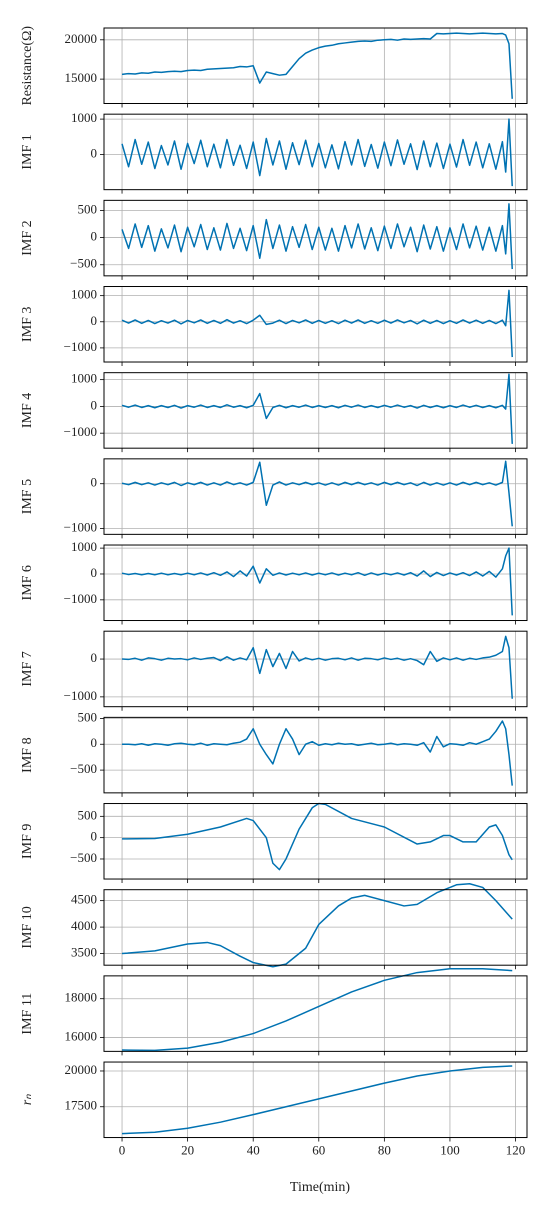 Image resolution: width=550 pixels, height=1213 pixels. What do you see at coordinates (450, 1150) in the screenshot?
I see `x-tick-label: 100` at bounding box center [450, 1150].